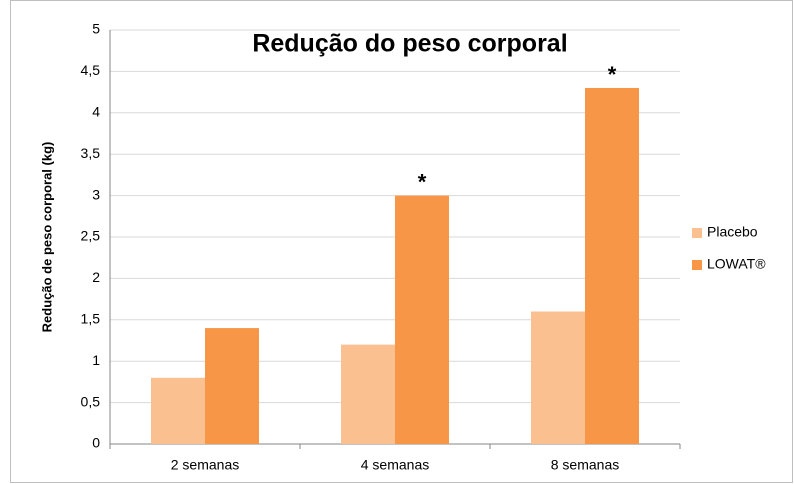  Describe the element at coordinates (91, 236) in the screenshot. I see `y-tick-label: 2,5` at that location.